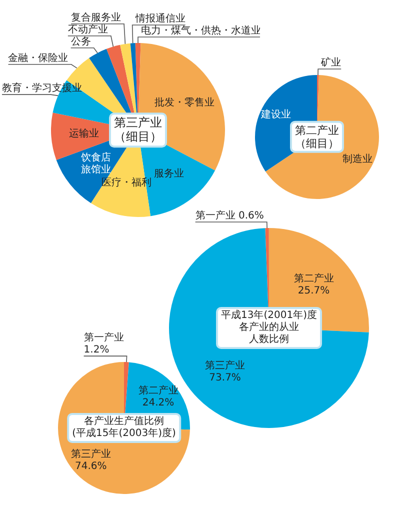 The image size is (395, 505). What do you see at coordinates (124, 434) in the screenshot?
I see `text: (平成15年(2003年)度)` at bounding box center [124, 434].